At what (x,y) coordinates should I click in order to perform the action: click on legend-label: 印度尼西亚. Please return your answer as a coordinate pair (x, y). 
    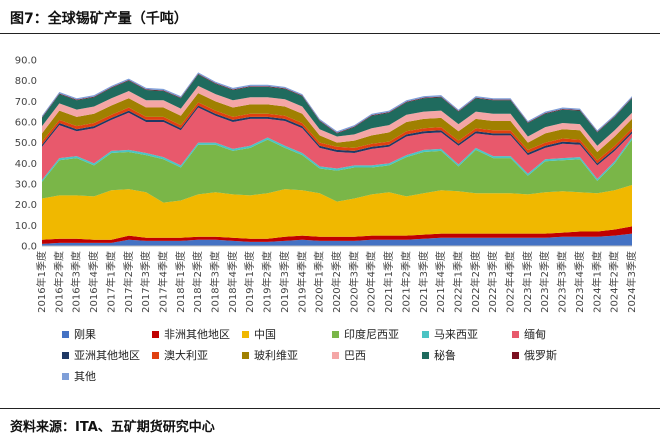
    Looking at the image, I should click on (371, 334).